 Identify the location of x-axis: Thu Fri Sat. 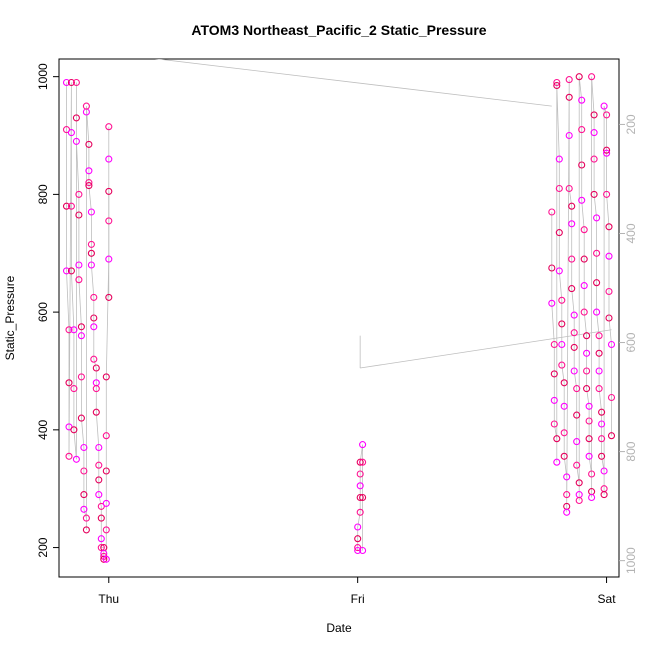
(357, 591).